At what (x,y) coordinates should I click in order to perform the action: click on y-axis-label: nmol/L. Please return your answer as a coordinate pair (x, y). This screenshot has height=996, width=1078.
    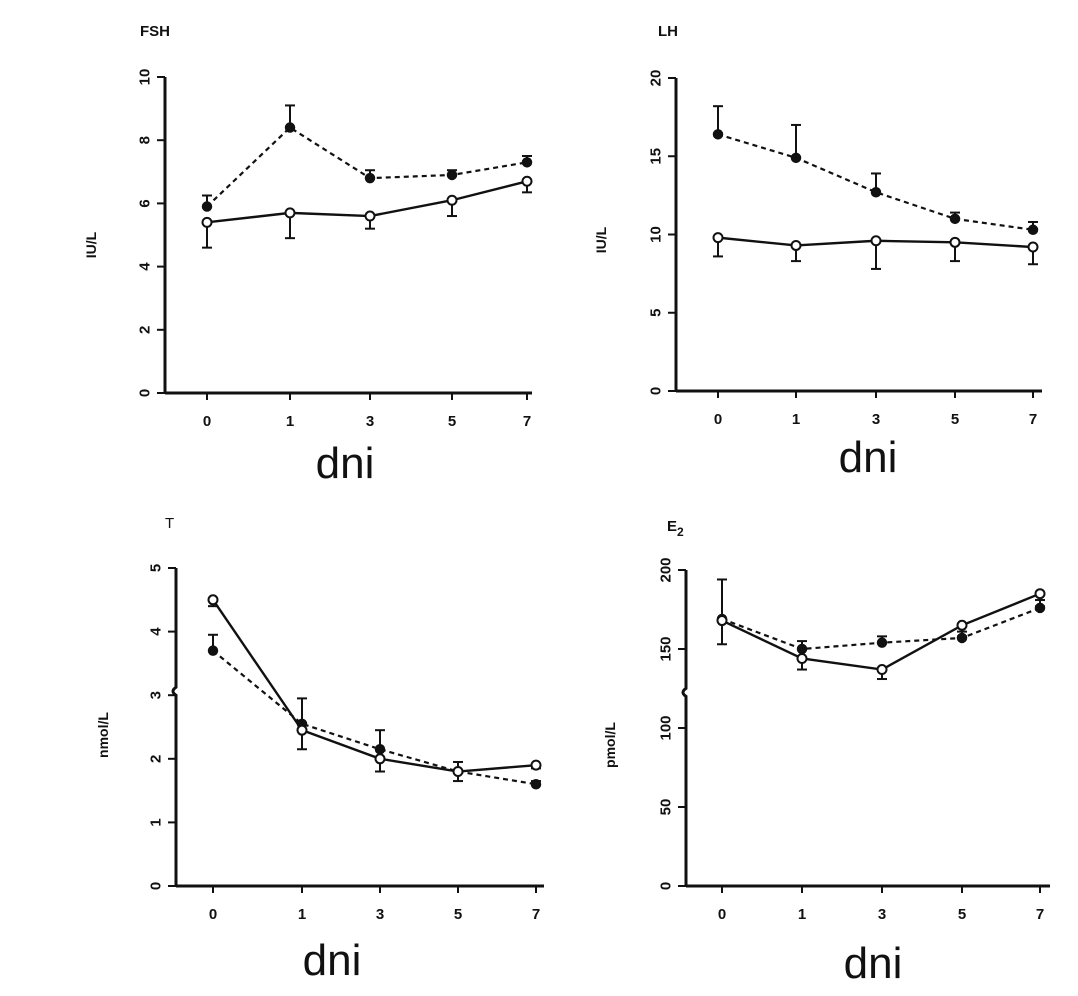
    Looking at the image, I should click on (103, 735).